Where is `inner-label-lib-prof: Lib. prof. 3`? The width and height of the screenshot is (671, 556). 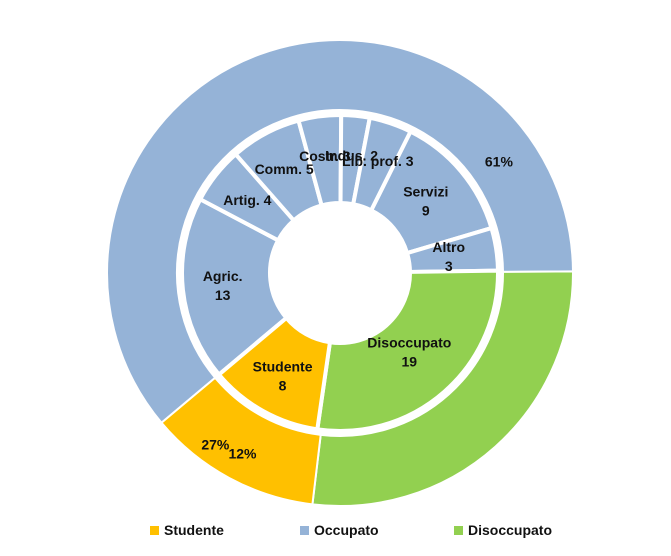
inner-label-lib-prof: Lib. prof. 3 is located at coordinates (378, 161).